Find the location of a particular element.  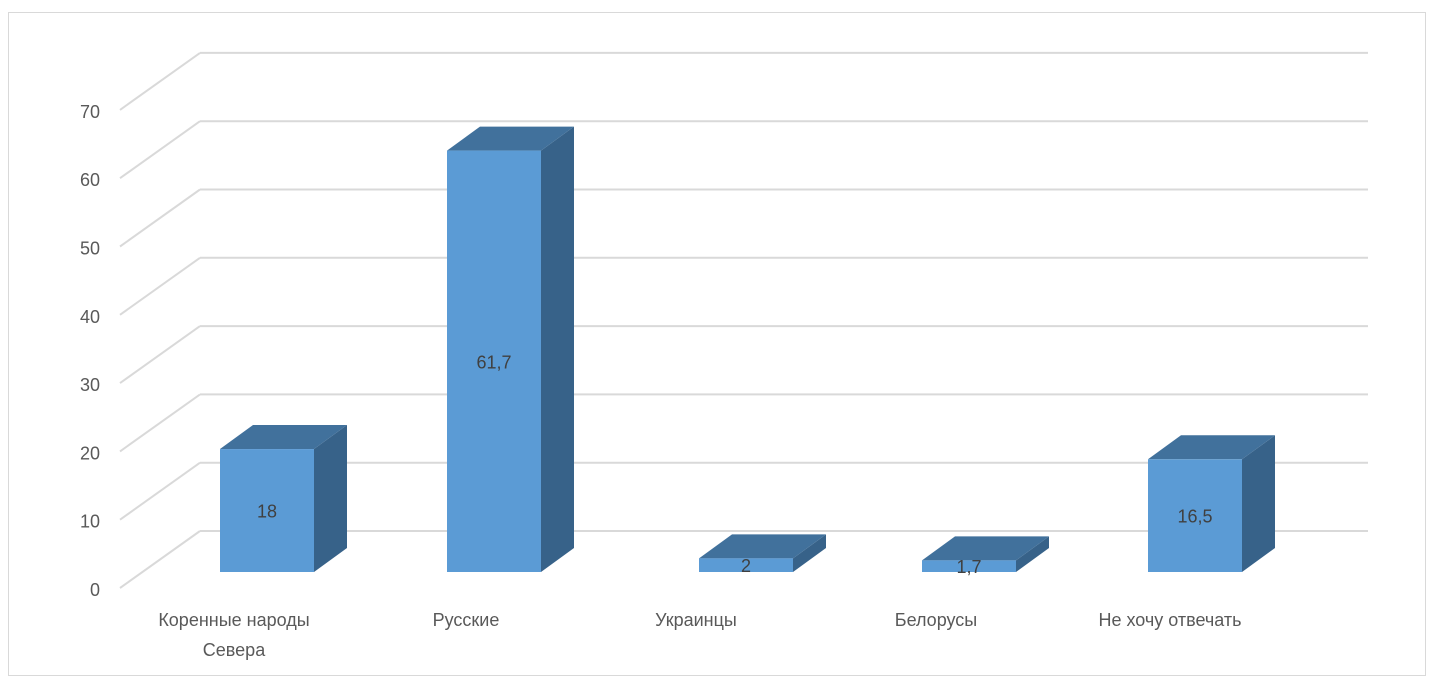

bar-5: 16,5 is located at coordinates (1211, 503).